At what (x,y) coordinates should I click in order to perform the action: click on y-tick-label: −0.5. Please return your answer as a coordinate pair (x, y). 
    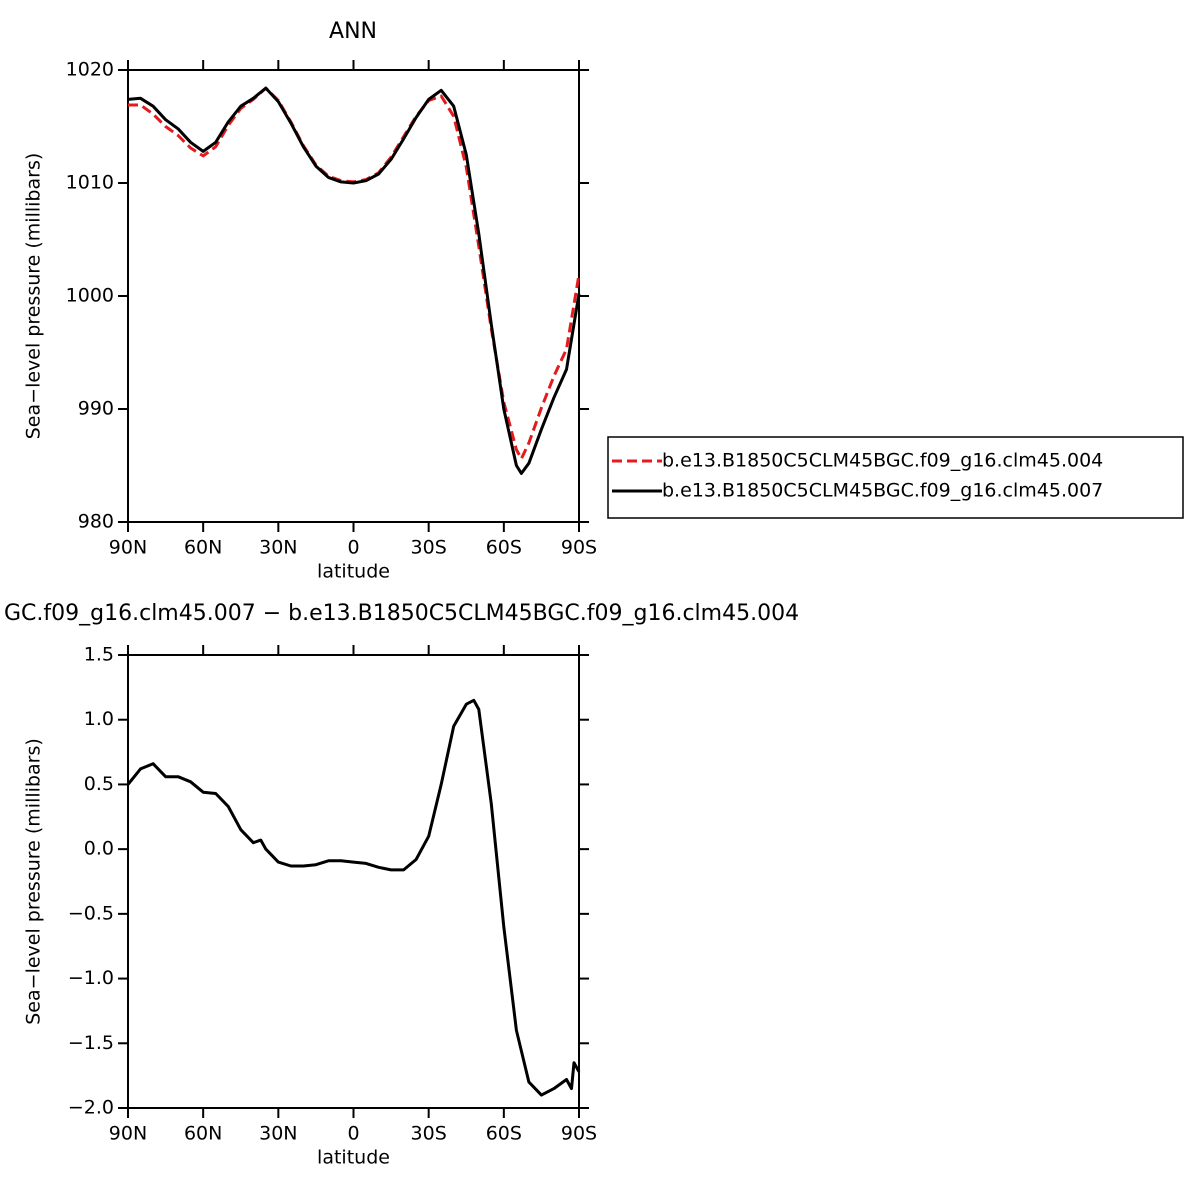
    Looking at the image, I should click on (91, 913).